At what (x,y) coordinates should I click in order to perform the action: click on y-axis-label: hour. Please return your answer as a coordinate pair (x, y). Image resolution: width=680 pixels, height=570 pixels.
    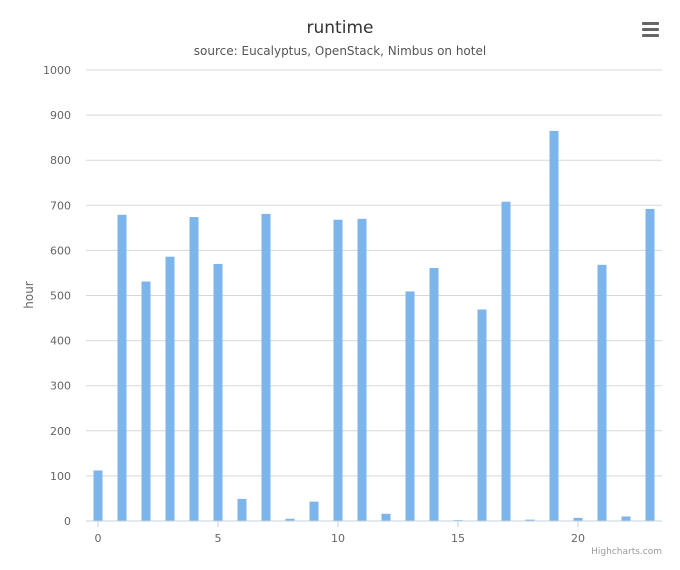
    Looking at the image, I should click on (29, 295).